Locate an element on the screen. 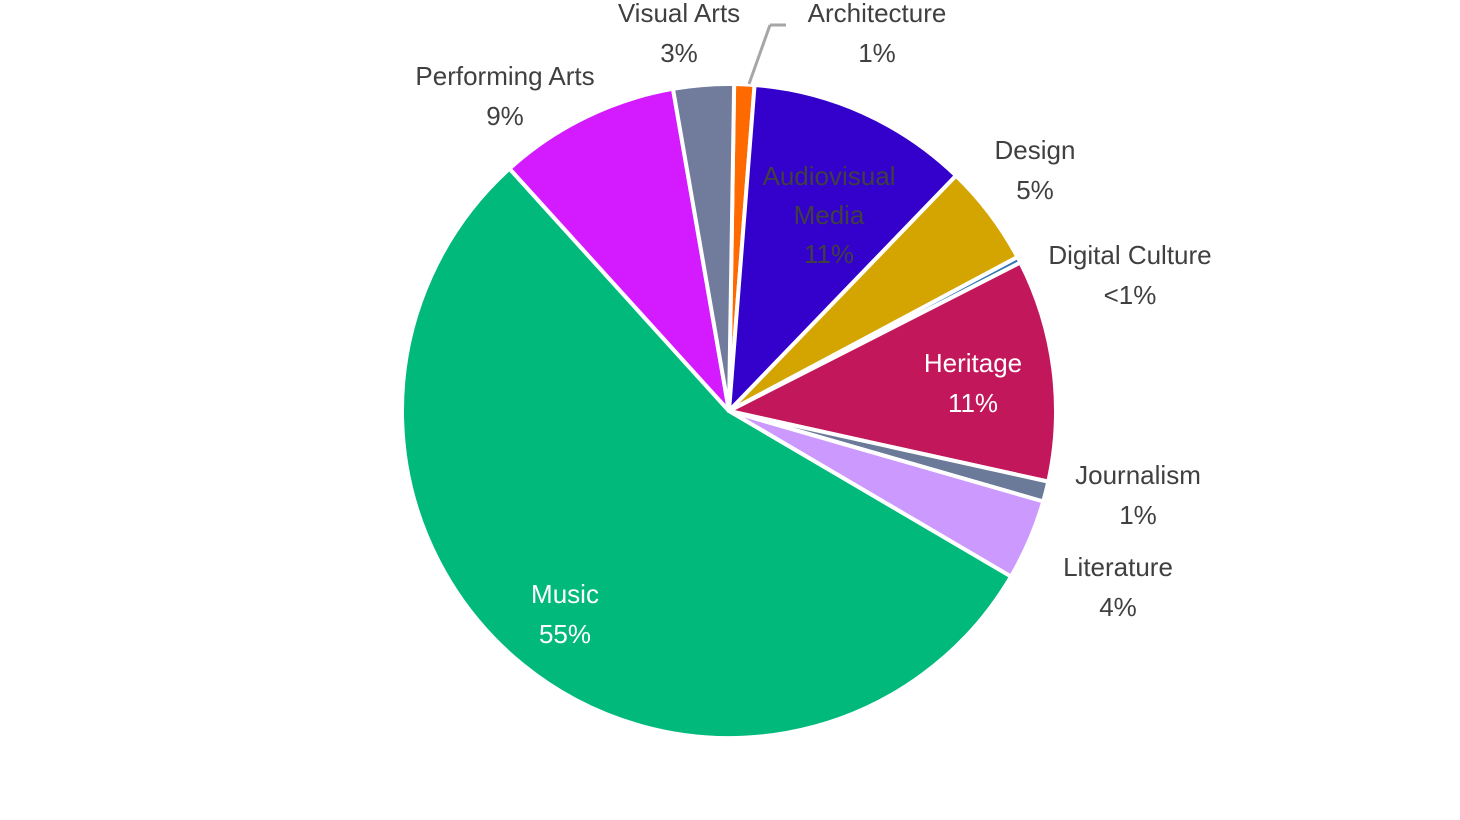 The height and width of the screenshot is (820, 1460). category-label: Heritage is located at coordinates (973, 363).